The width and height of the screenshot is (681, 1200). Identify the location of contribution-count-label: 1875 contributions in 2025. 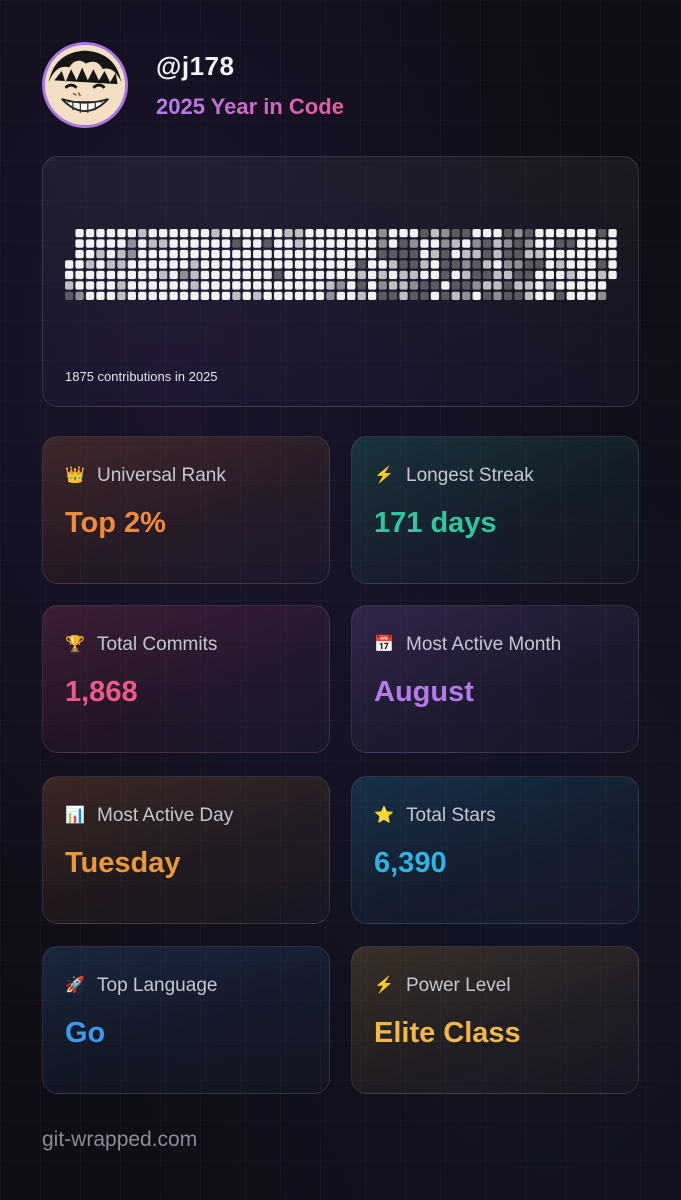
(141, 376).